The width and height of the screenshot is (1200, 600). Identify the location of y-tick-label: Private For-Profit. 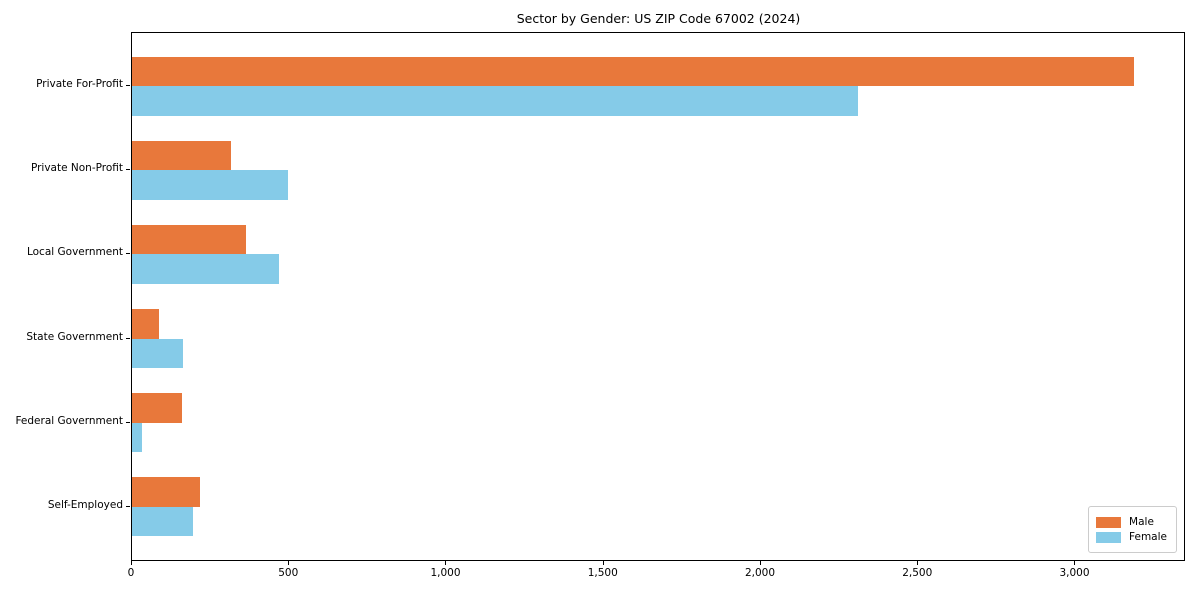
(79, 84).